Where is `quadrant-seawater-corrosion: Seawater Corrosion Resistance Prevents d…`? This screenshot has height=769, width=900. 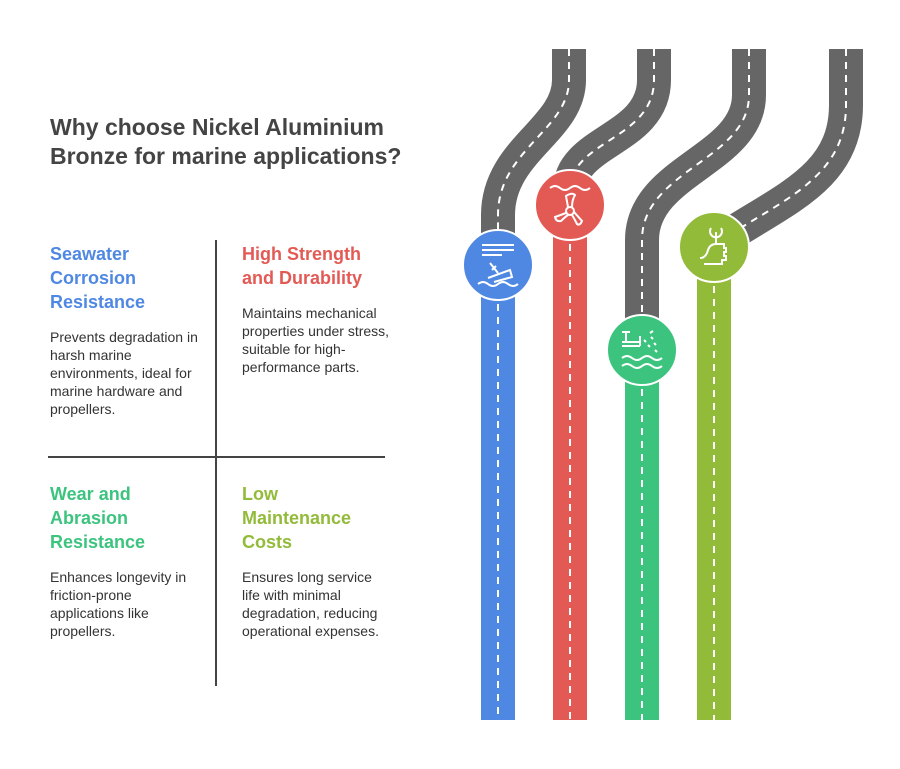
quadrant-seawater-corrosion: Seawater Corrosion Resistance Prevents d… is located at coordinates (125, 330).